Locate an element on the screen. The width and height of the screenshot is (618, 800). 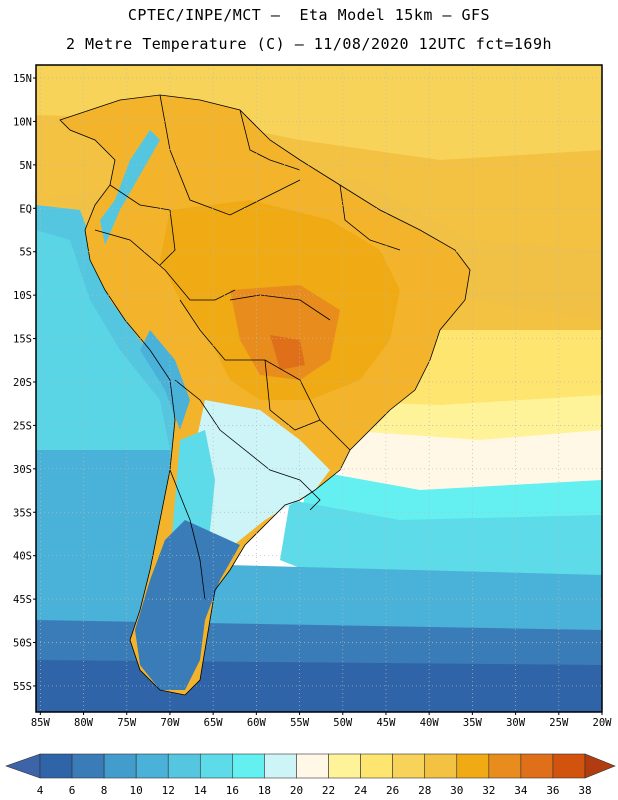
lat-label: 5S is located at coordinates (25, 253).